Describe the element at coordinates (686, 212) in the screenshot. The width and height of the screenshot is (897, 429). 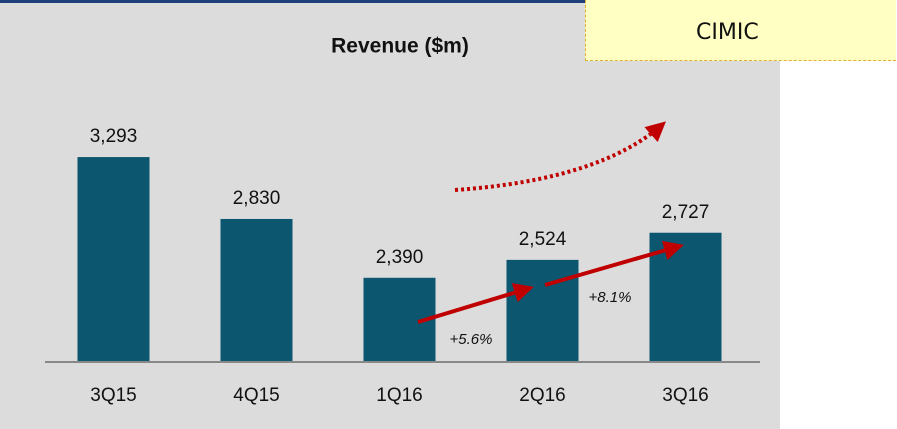
I see `value-label: 2,727` at that location.